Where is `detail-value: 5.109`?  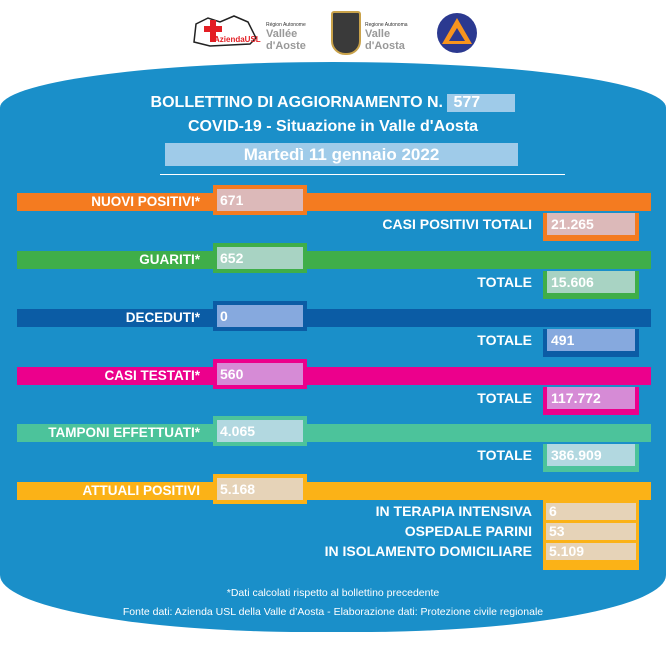 detail-value: 5.109 is located at coordinates (591, 551).